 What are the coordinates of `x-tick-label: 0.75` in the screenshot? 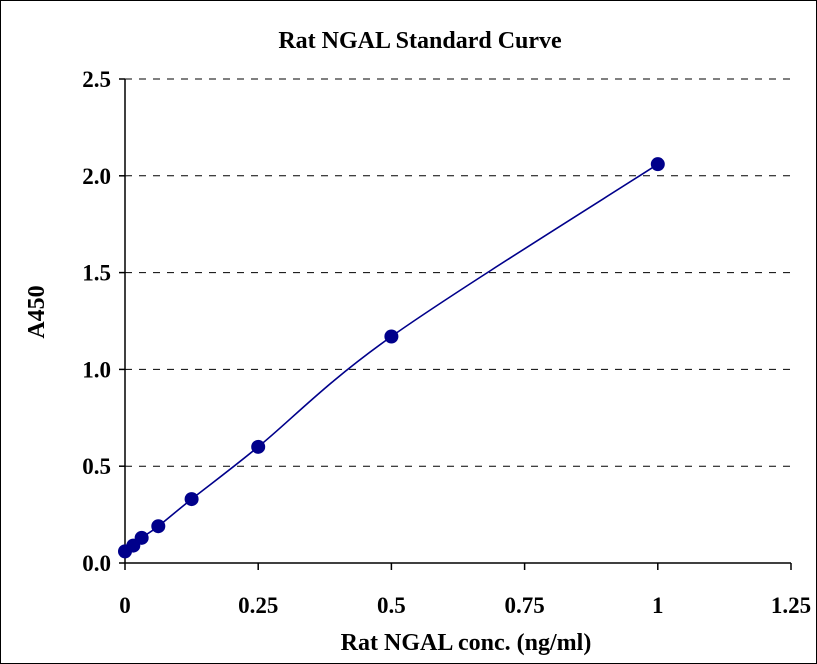 It's located at (524, 605).